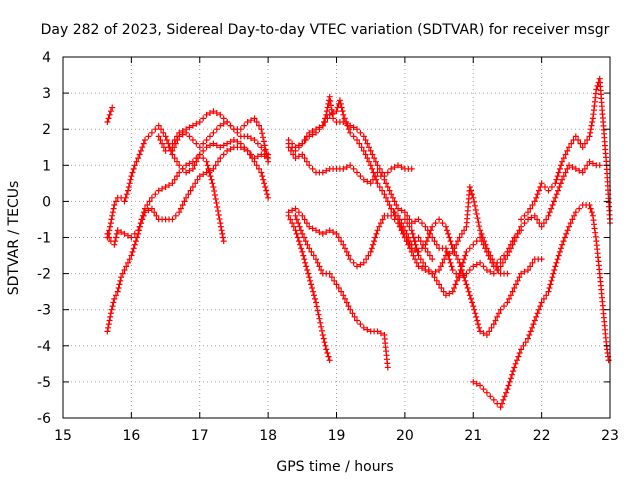 The image size is (640, 480). What do you see at coordinates (44, 239) in the screenshot?
I see `y-tick-label: -1` at bounding box center [44, 239].